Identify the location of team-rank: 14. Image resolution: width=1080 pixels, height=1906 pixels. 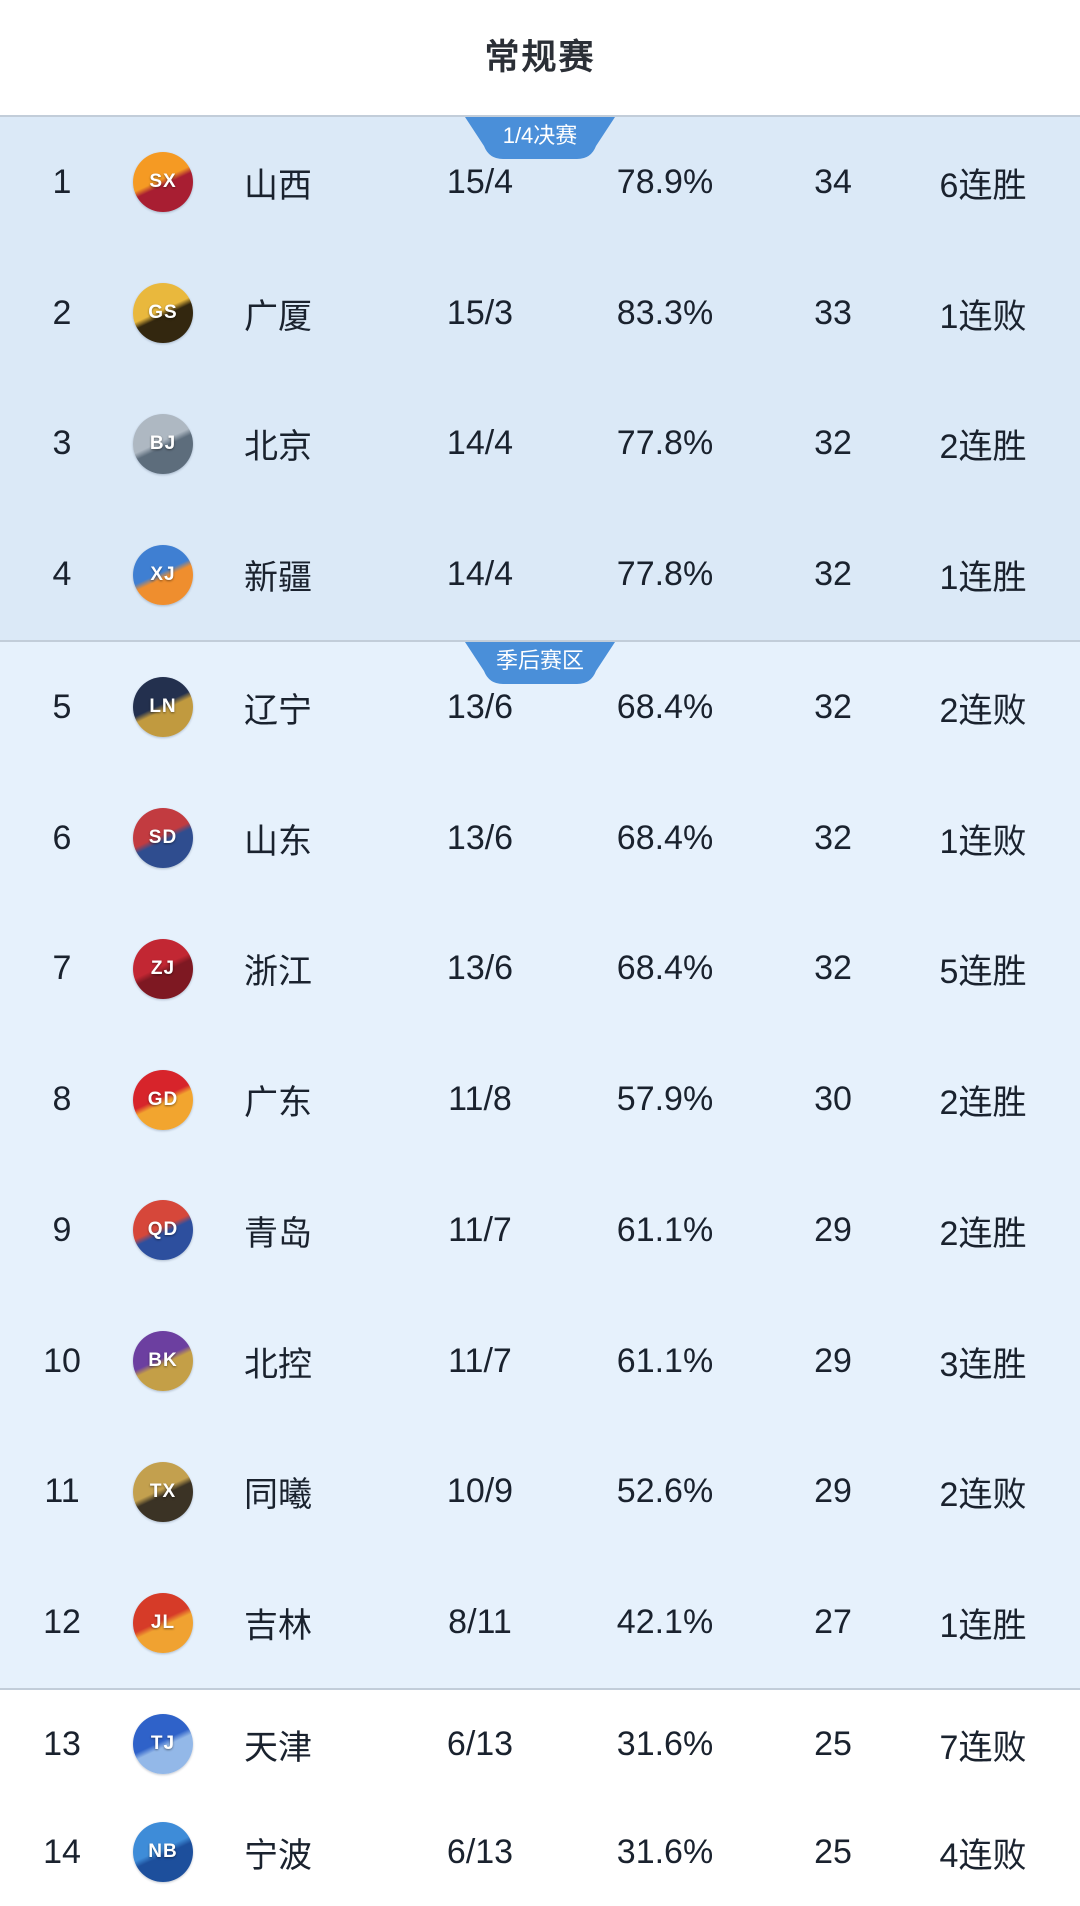
(62, 1851).